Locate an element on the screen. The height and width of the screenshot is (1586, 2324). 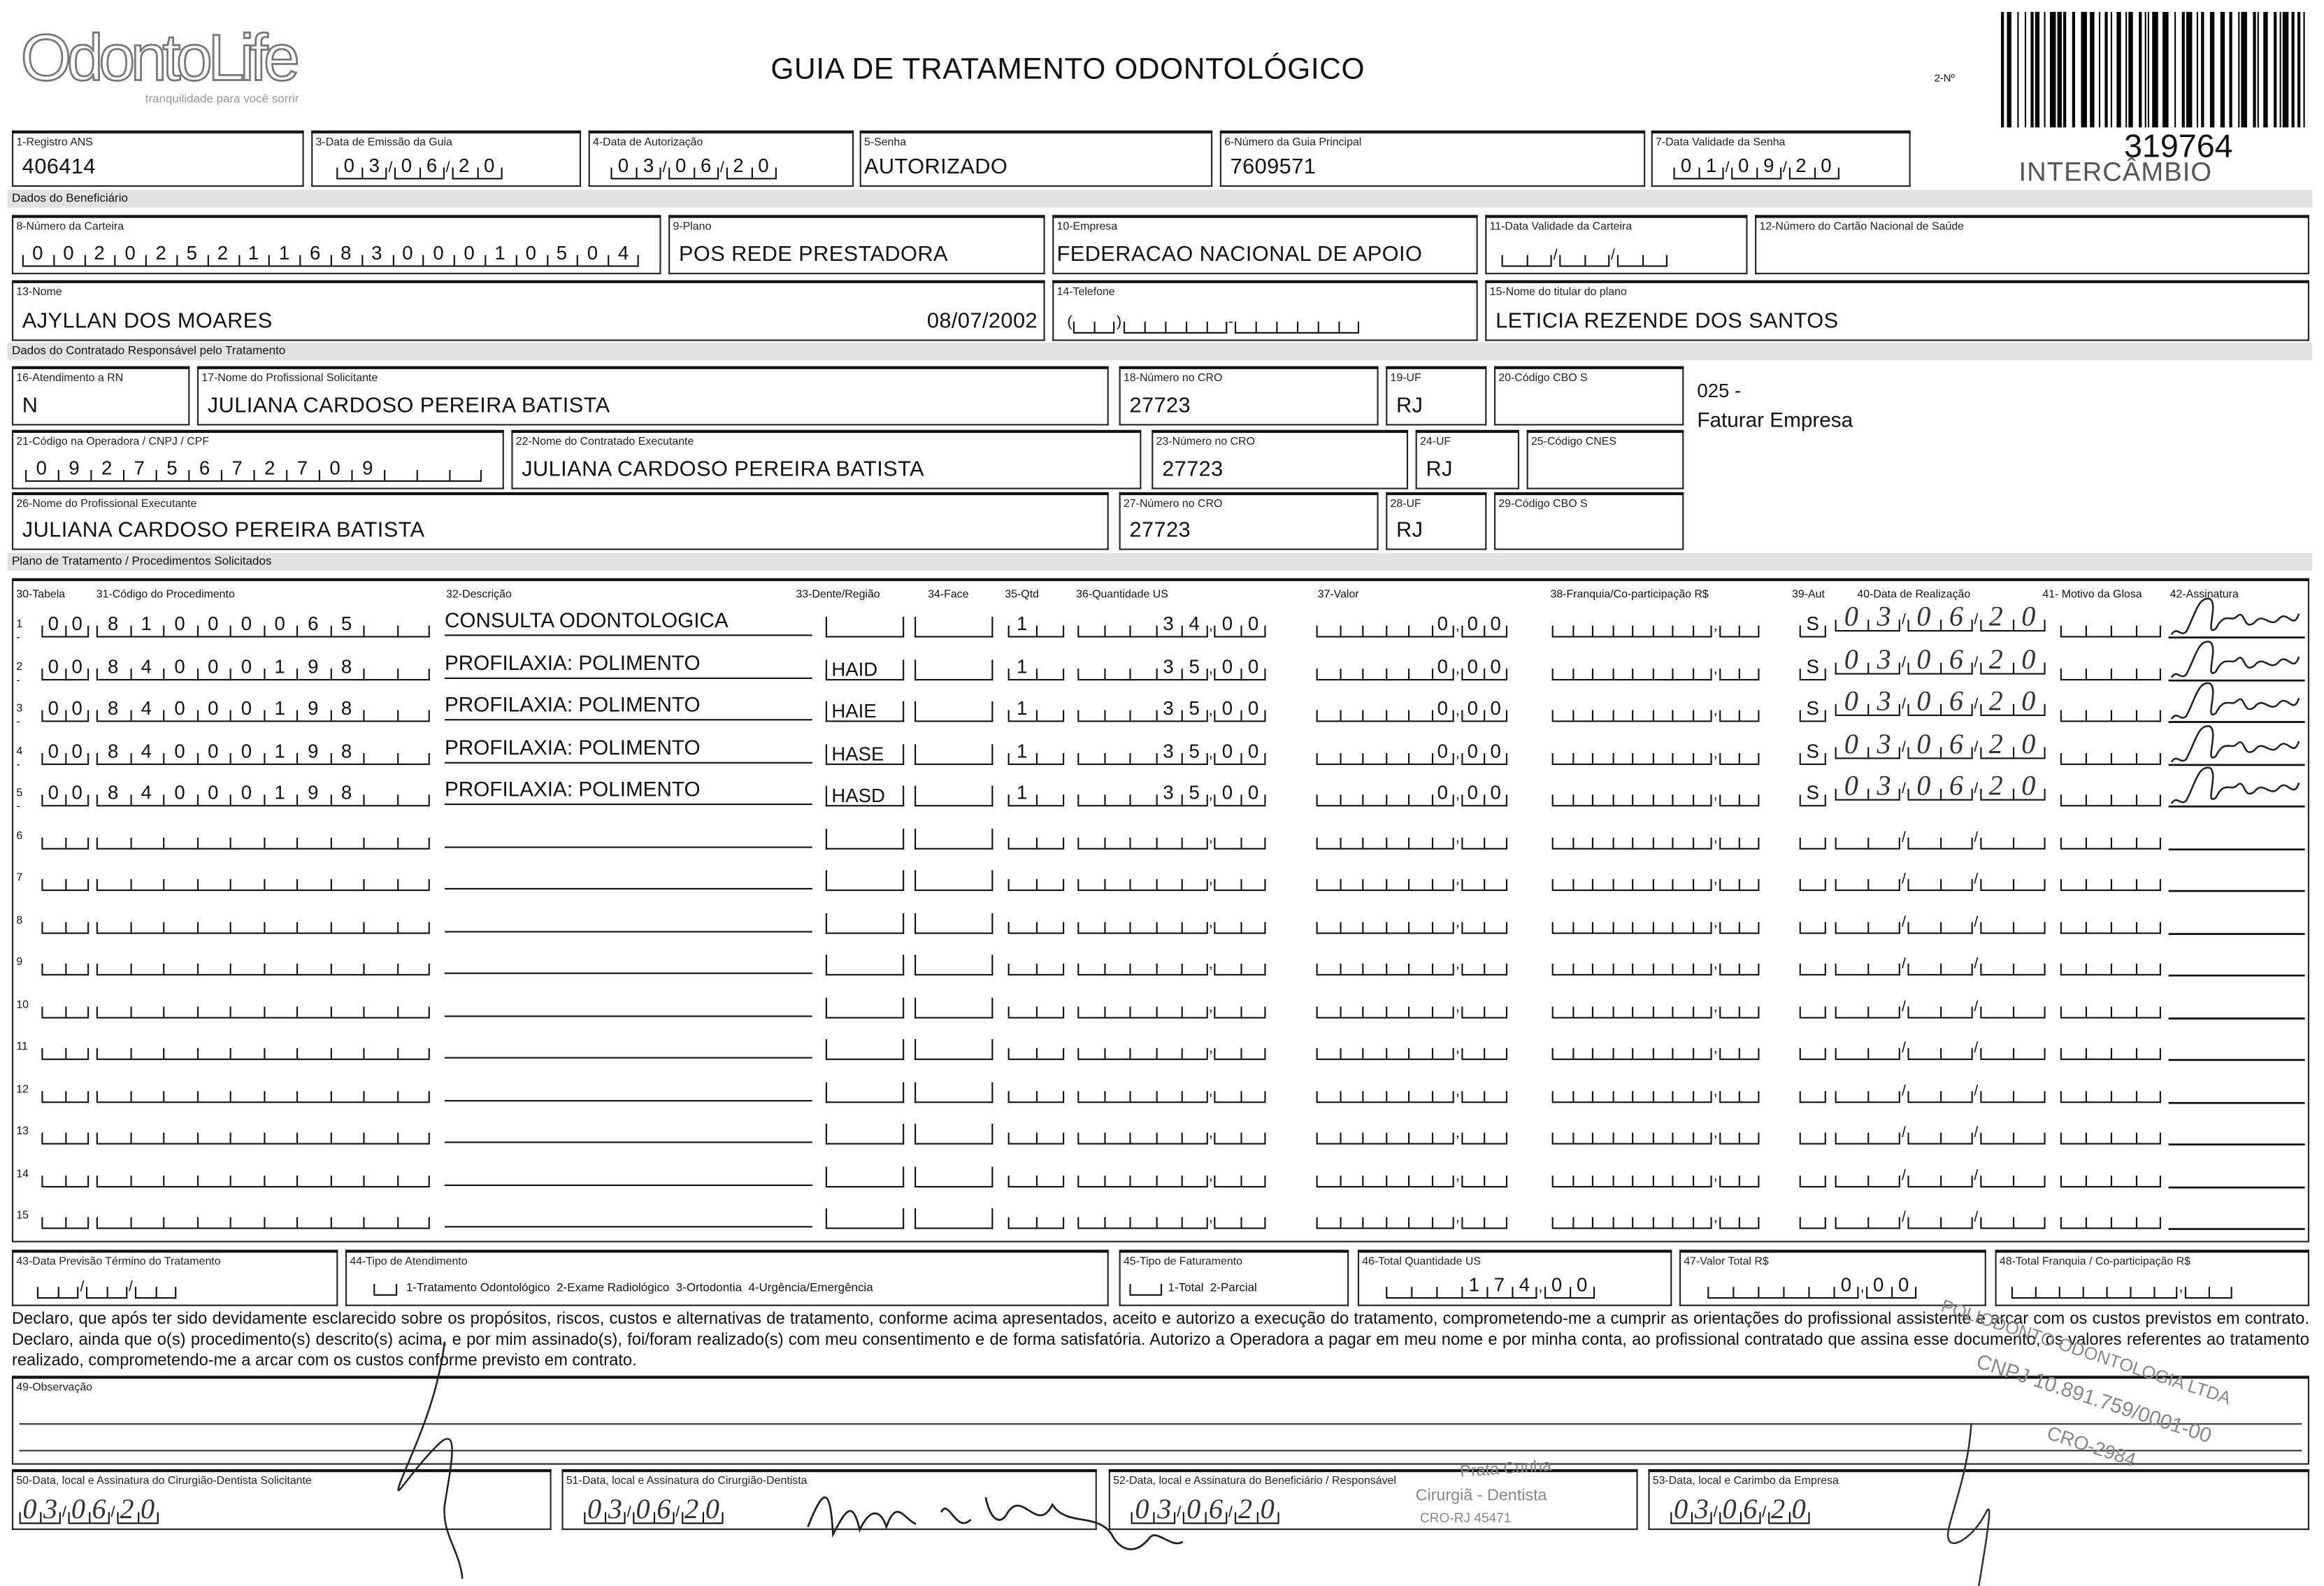
plano-field: 9-Plano POS REDE PRESTADORA is located at coordinates (856, 245).